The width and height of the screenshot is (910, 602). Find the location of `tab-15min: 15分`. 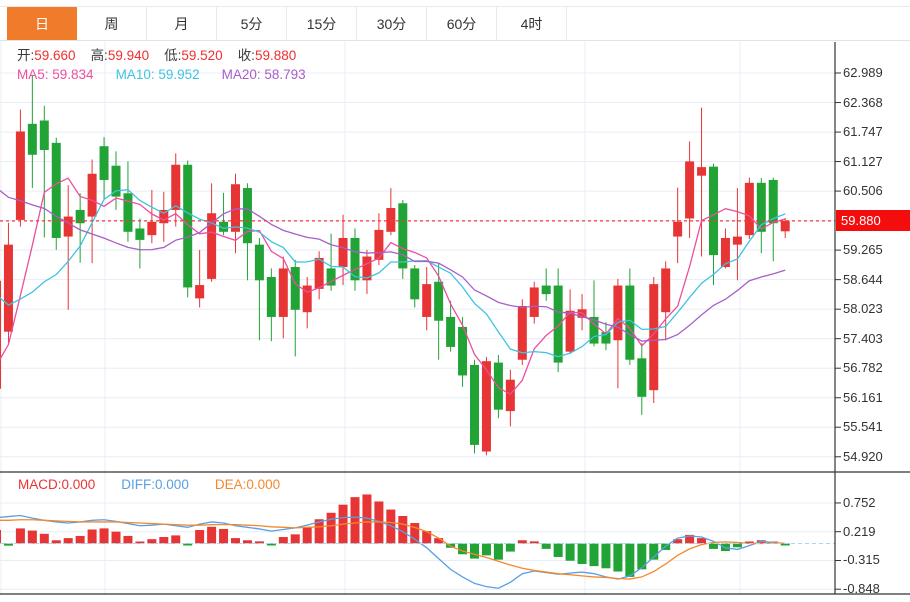

tab-15min: 15分 is located at coordinates (322, 23).